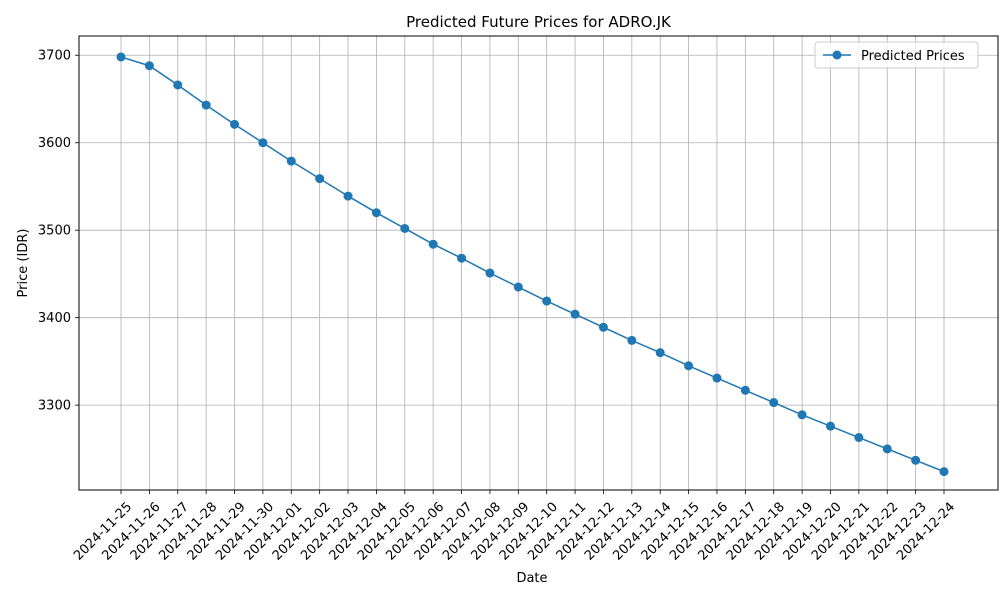 The height and width of the screenshot is (600, 1000). Describe the element at coordinates (54, 56) in the screenshot. I see `y-tick-label: 3700` at that location.